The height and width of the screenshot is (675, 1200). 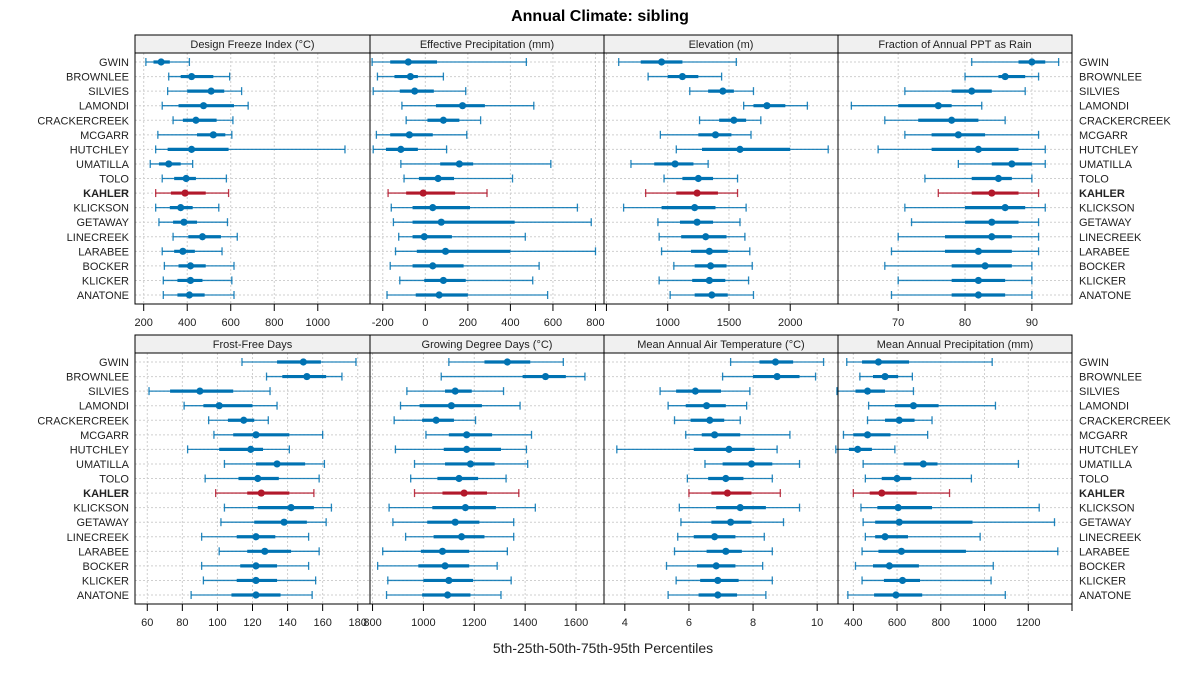 What do you see at coordinates (790, 323) in the screenshot?
I see `x-tick-label: 2000` at bounding box center [790, 323].